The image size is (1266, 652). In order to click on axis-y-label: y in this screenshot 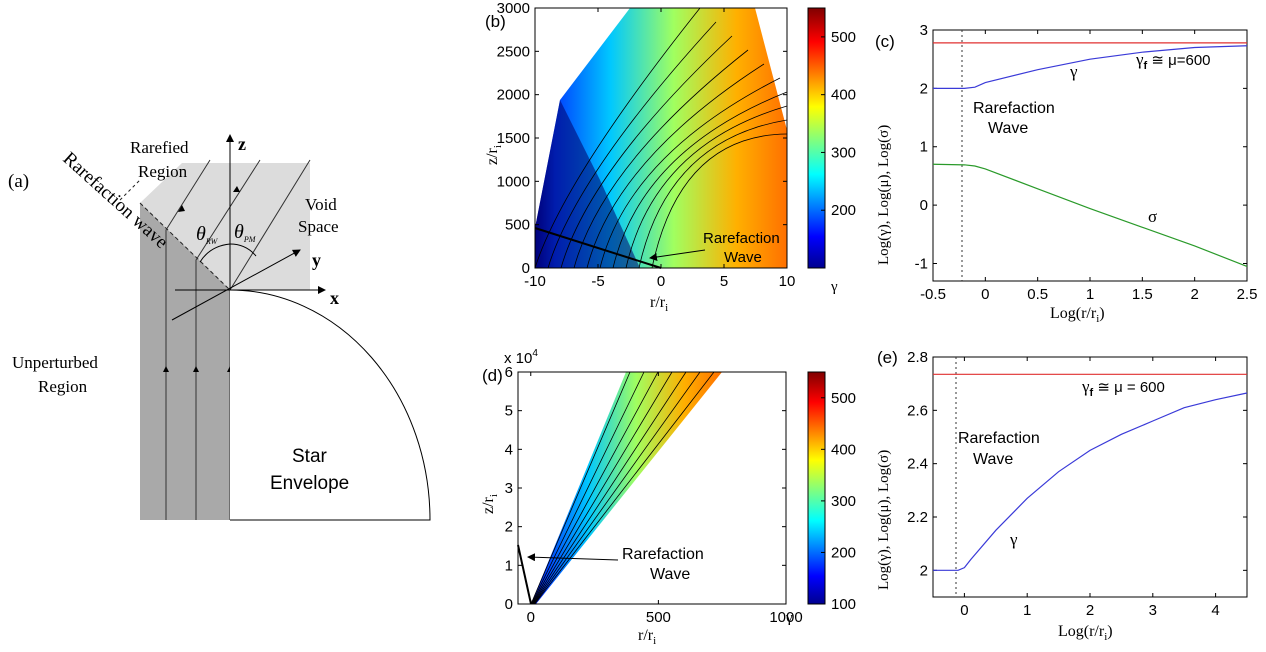, I will do `click(316, 260)`.